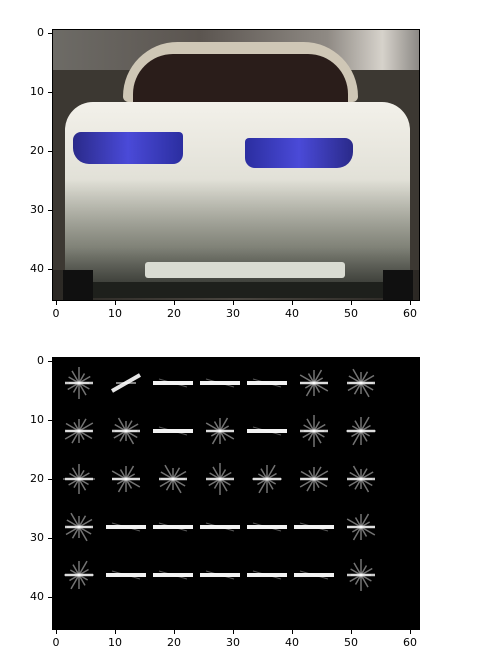  Describe the element at coordinates (245, 270) in the screenshot. I see `license-plate` at that location.